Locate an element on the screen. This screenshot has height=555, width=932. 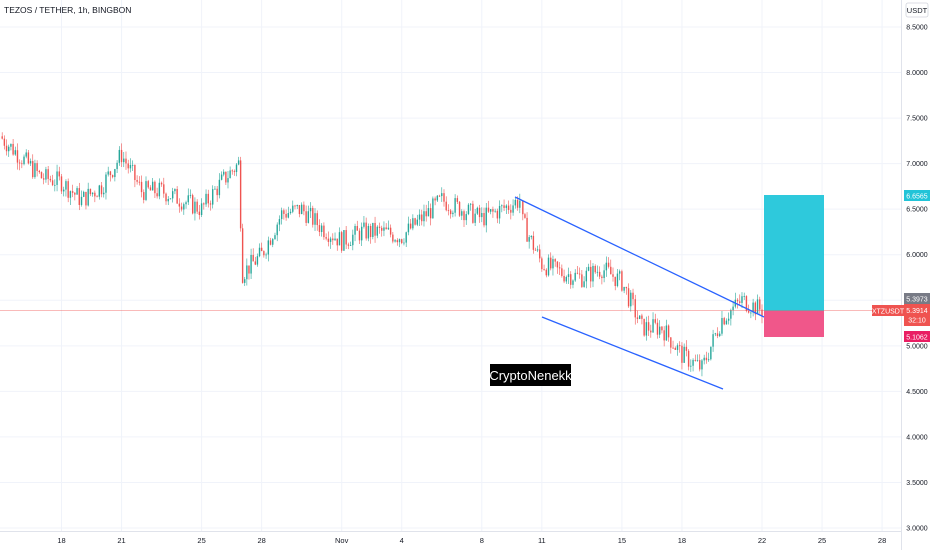
trendline-lower is located at coordinates (632, 353).